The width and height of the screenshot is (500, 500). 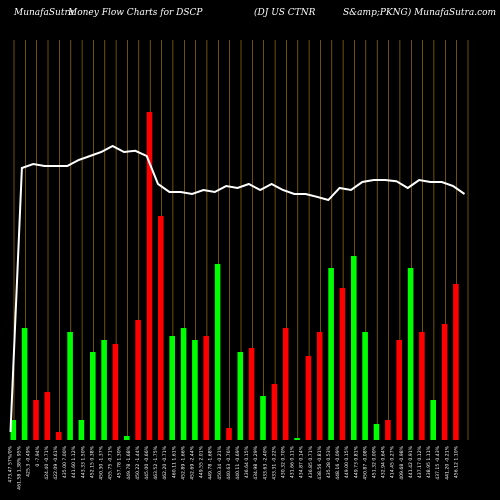 What do you see at coordinates (138, 462) in the screenshot?
I see `x-tick-label: 450.22 -1.44%` at bounding box center [138, 462].